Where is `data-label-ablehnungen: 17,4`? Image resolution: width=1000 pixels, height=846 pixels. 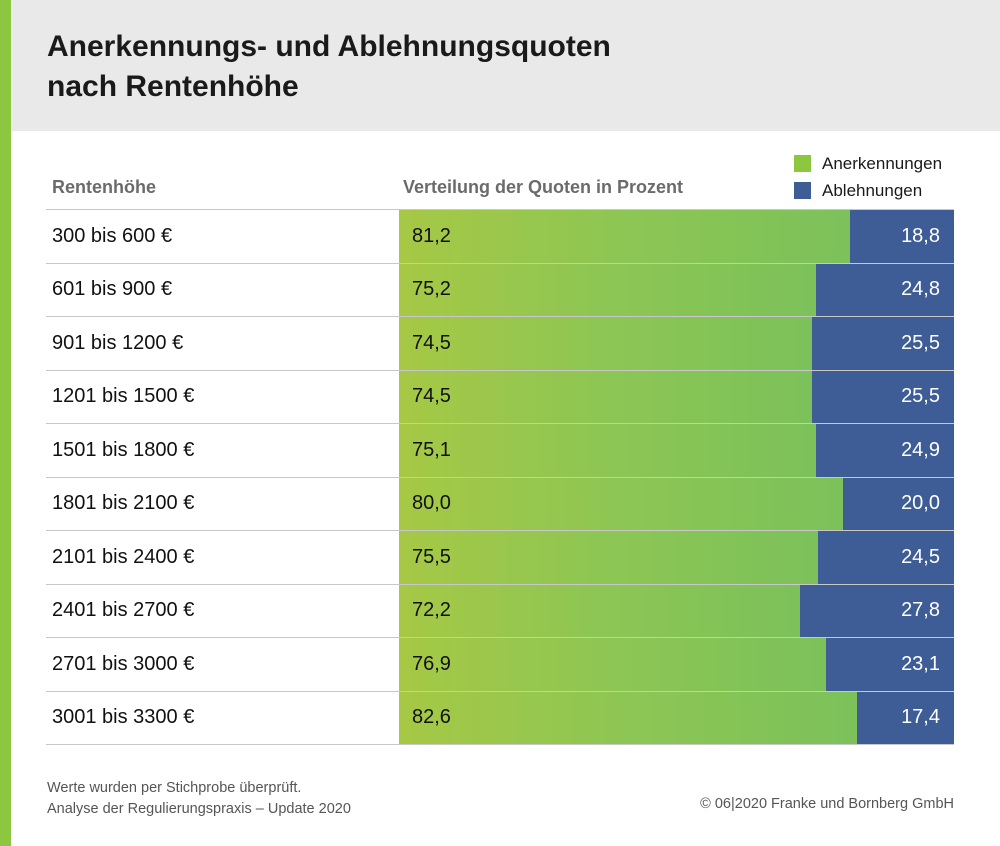 data-label-ablehnungen: 17,4 is located at coordinates (920, 717).